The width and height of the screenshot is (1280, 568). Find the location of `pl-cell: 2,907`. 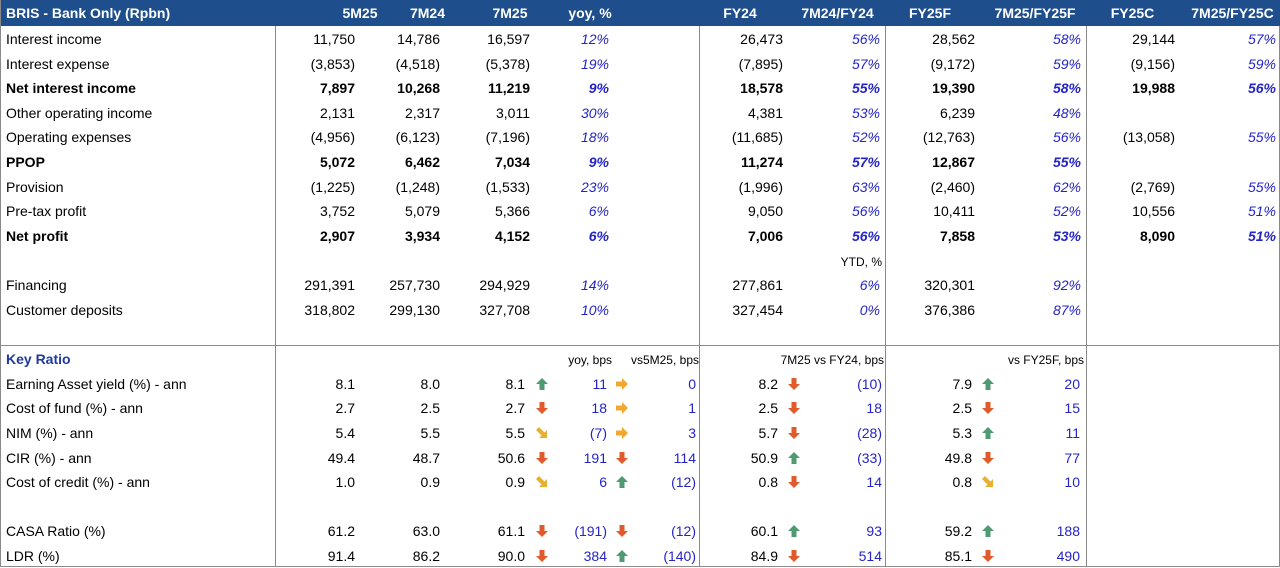

pl-cell: 2,907 is located at coordinates (337, 235).